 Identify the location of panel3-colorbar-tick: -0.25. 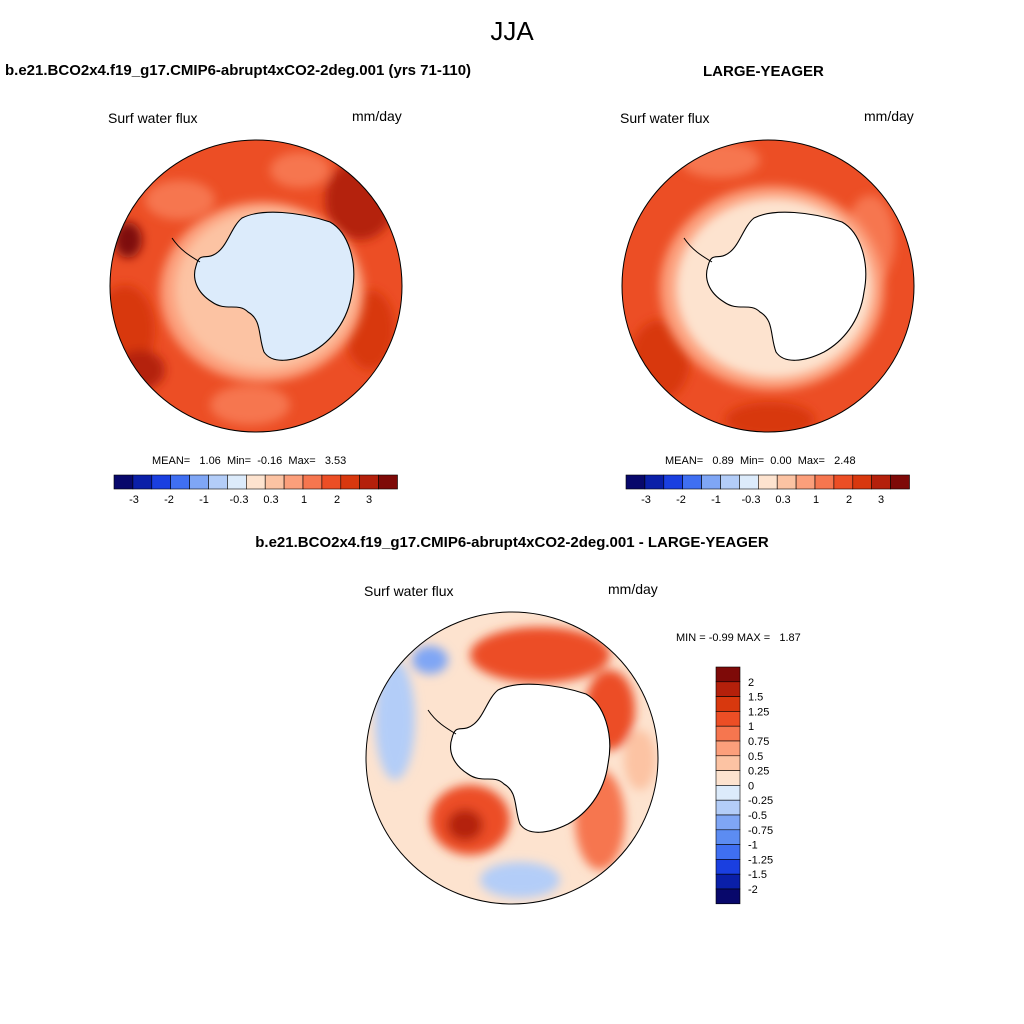
(760, 801).